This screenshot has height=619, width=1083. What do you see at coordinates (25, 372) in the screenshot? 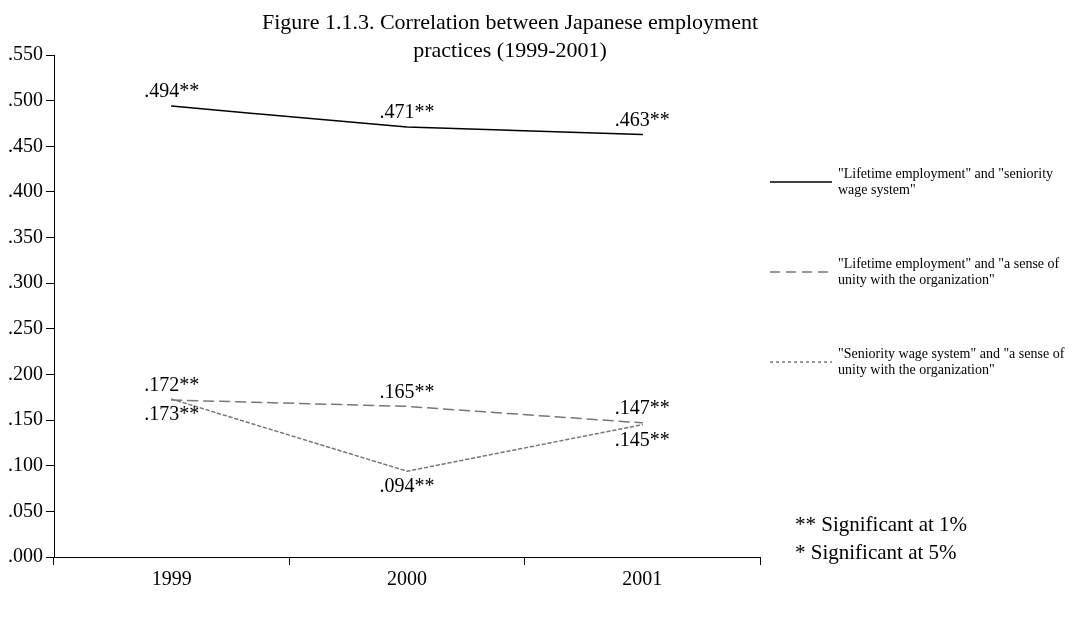
I see `y-tick-label: .200` at bounding box center [25, 372].